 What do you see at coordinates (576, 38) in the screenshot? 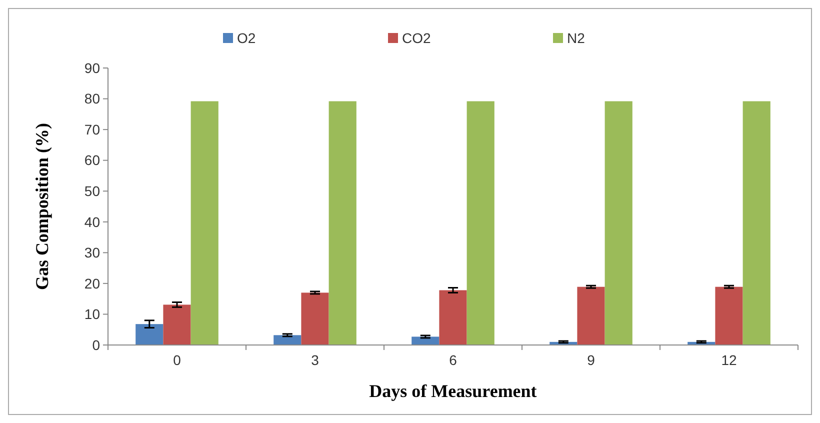
I see `legend-label: N2` at bounding box center [576, 38].